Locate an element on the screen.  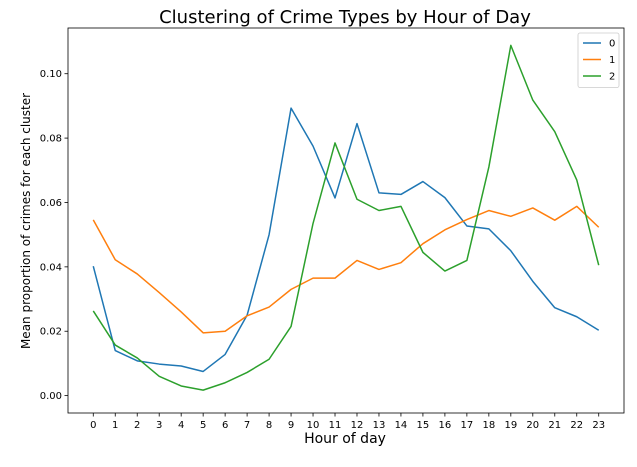
x-tick-label: 21 is located at coordinates (554, 425).